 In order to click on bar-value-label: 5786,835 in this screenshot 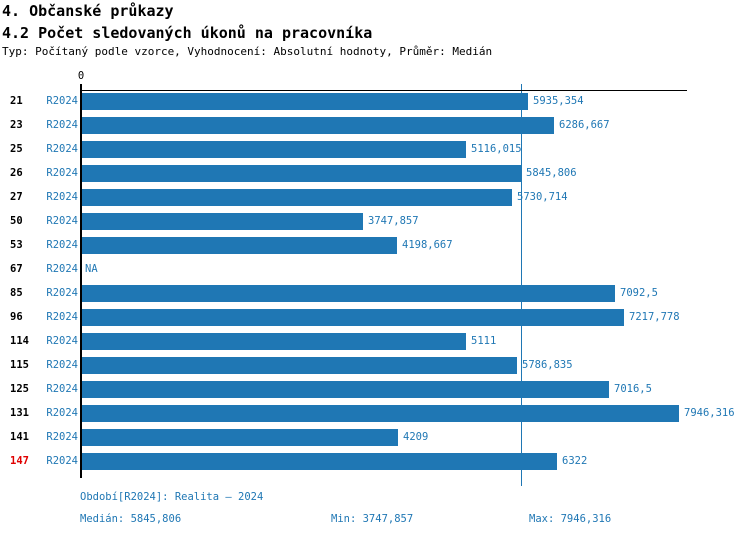, I will do `click(547, 365)`.